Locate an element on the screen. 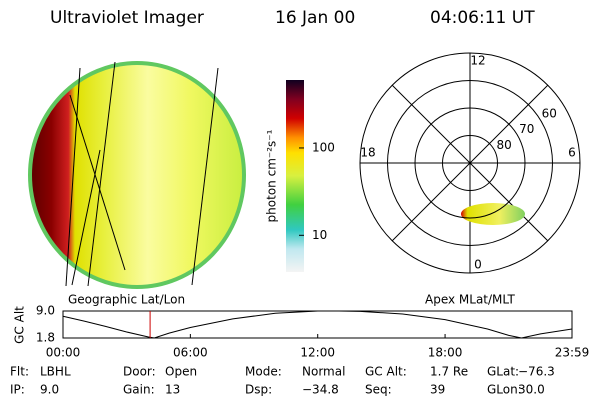 The image size is (600, 400). x-tick-label: 23:59 is located at coordinates (572, 353).